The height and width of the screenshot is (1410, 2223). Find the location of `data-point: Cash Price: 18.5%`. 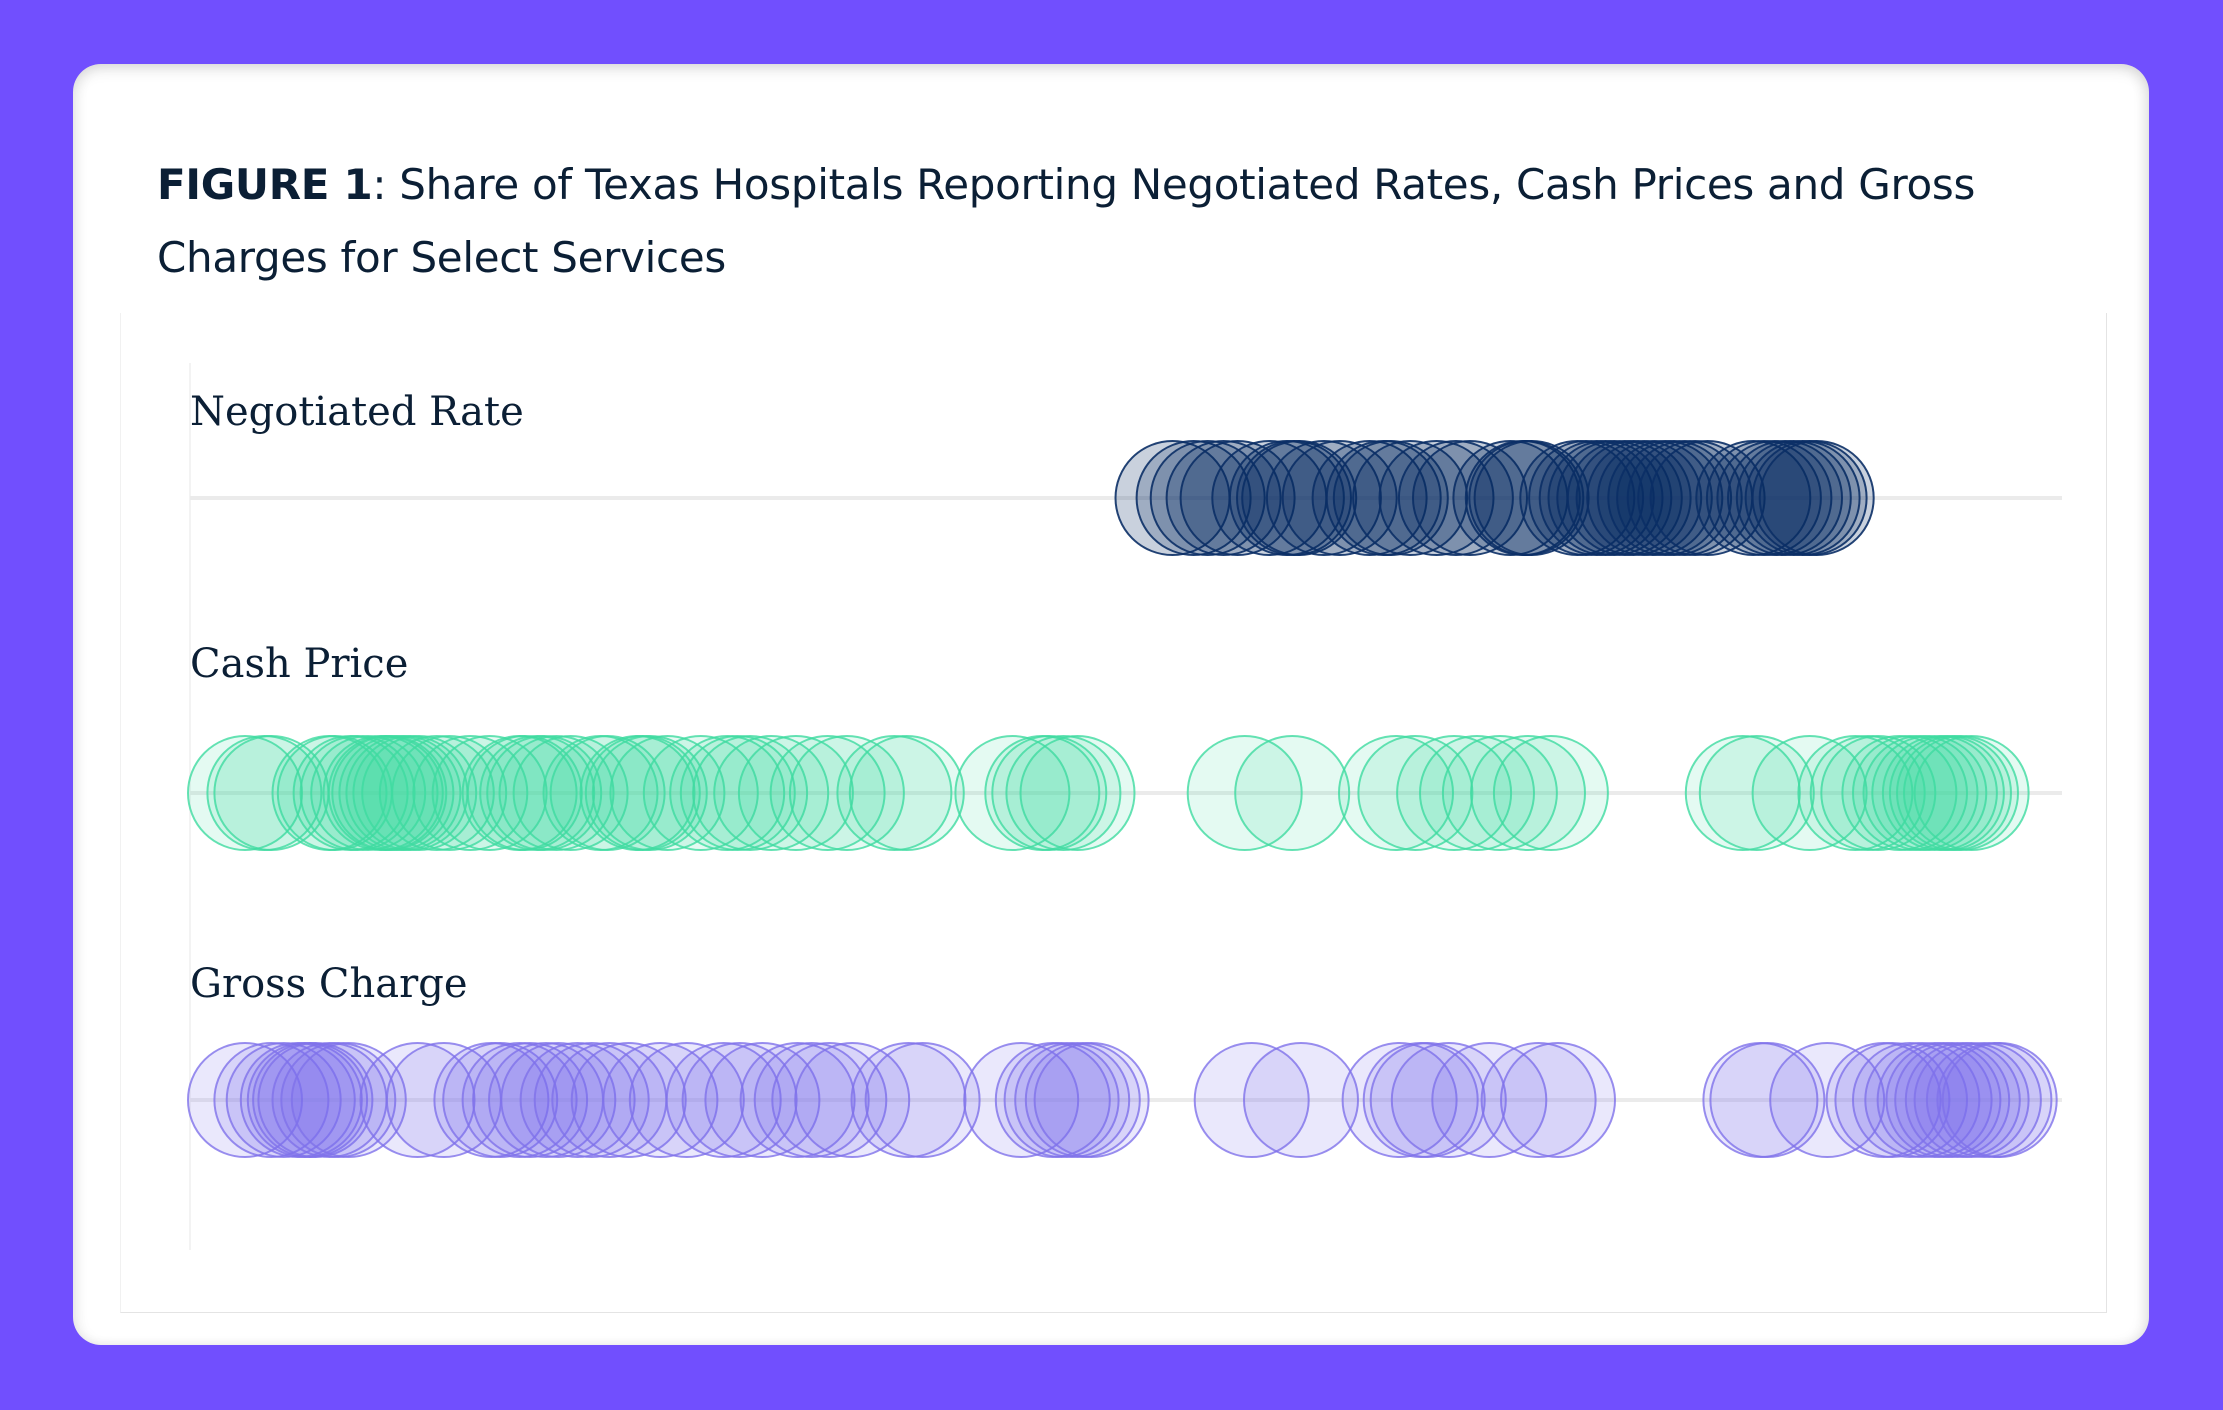

data-point: Cash Price: 18.5% is located at coordinates (570, 793).